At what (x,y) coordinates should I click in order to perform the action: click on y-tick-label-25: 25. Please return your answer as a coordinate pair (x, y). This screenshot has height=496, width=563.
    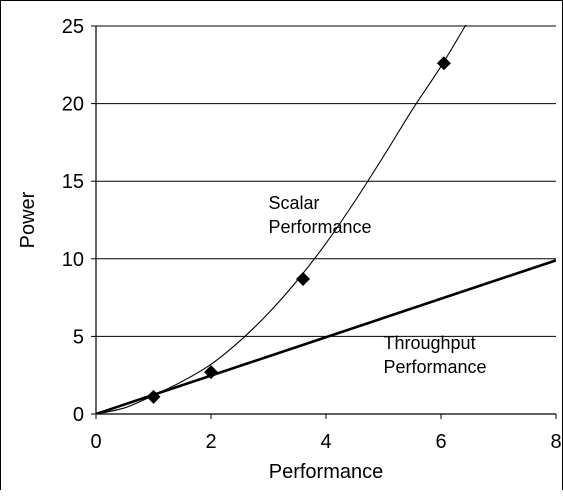
    Looking at the image, I should click on (73, 27).